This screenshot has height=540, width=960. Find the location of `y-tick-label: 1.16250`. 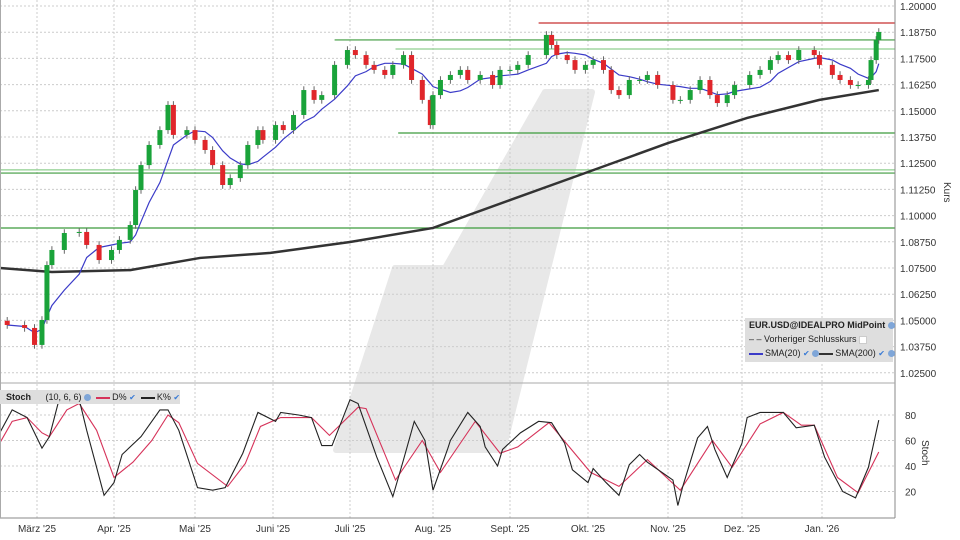

y-tick-label: 1.16250 is located at coordinates (918, 86).